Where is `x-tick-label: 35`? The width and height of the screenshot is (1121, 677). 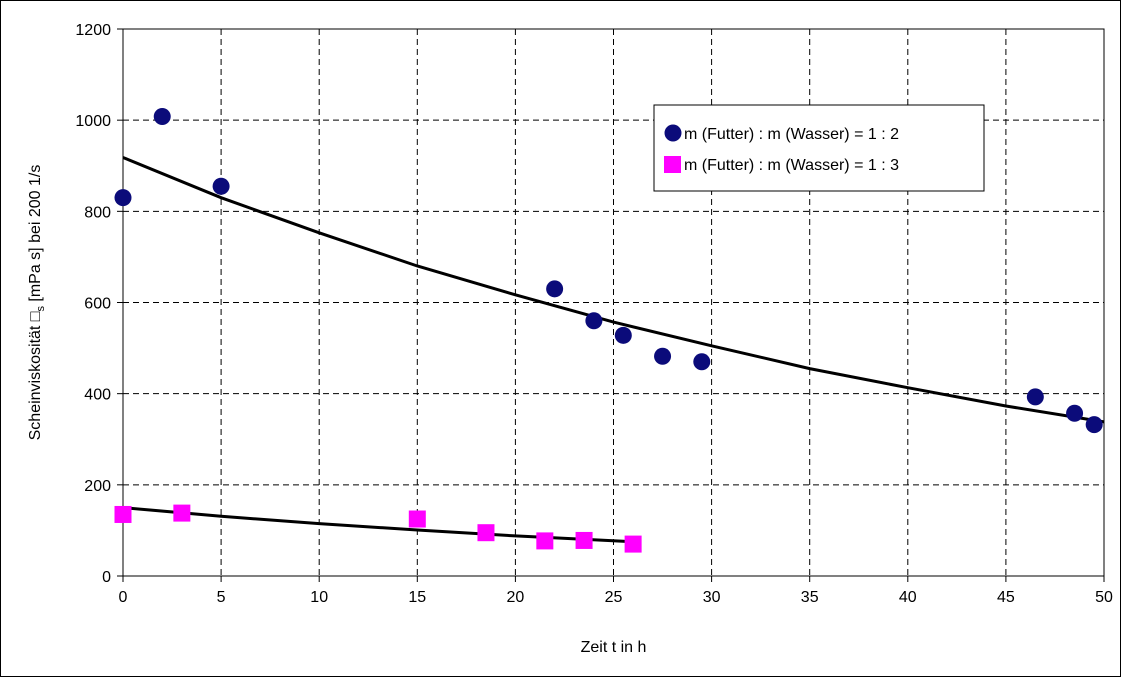
x-tick-label: 35 is located at coordinates (810, 597).